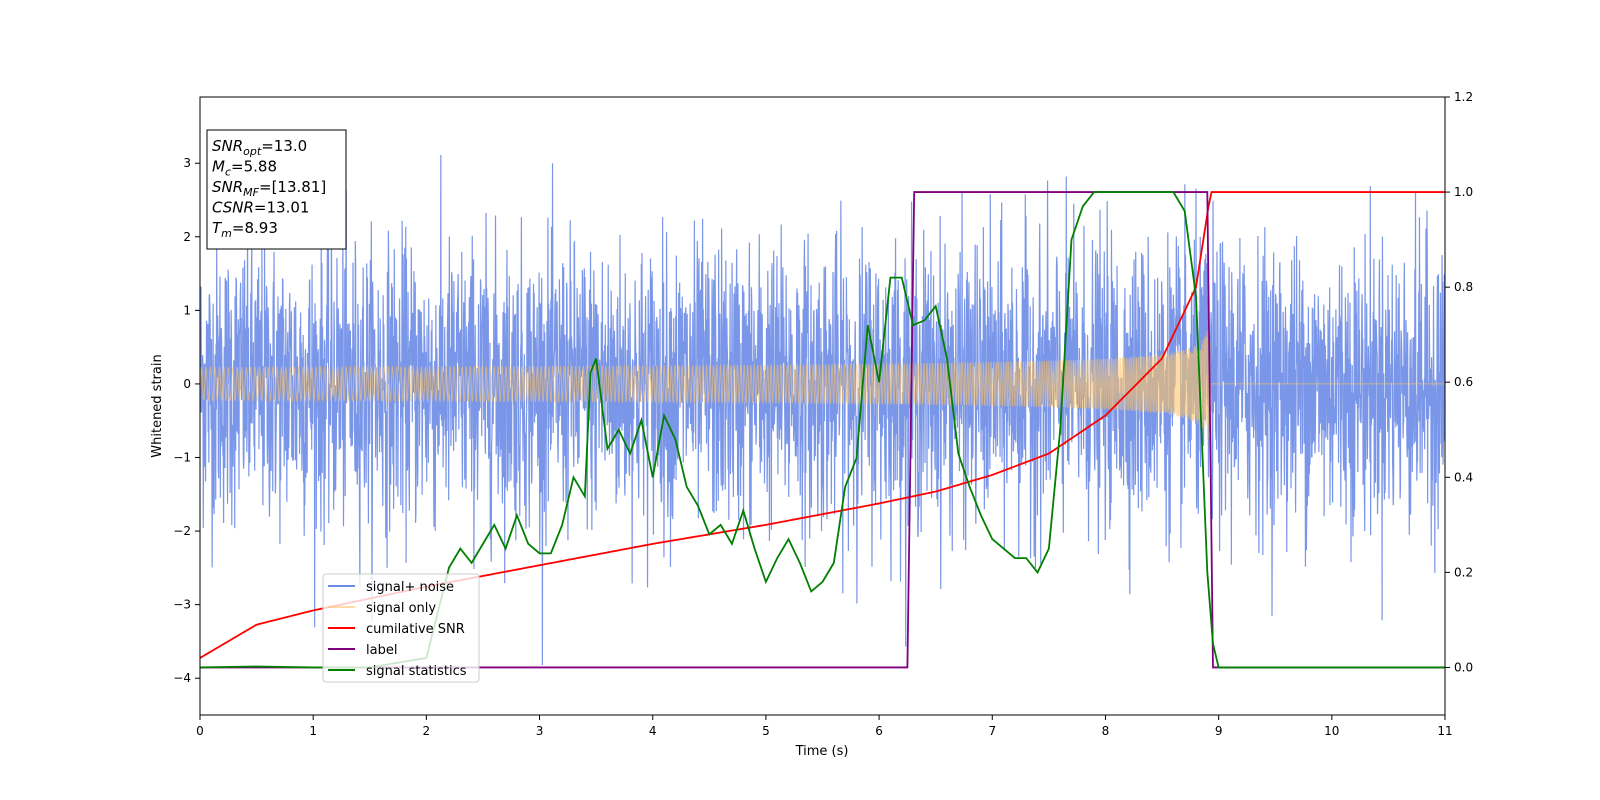 Image resolution: width=1600 pixels, height=800 pixels. What do you see at coordinates (1444, 731) in the screenshot?
I see `x-tick-label: 11` at bounding box center [1444, 731].